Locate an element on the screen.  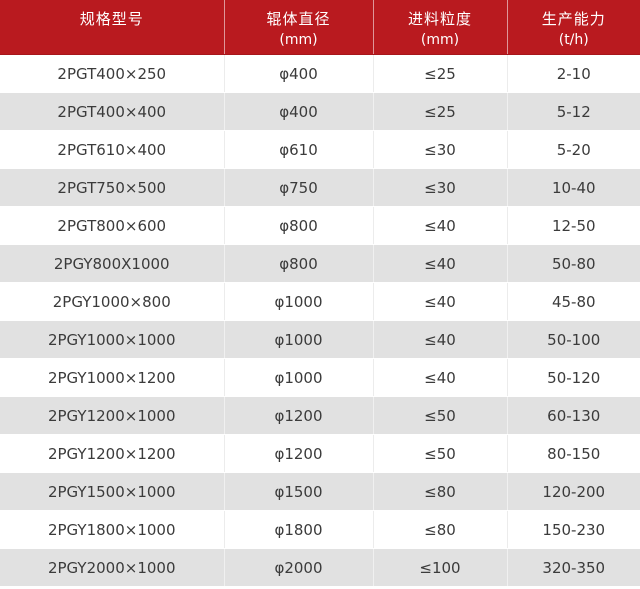
cell-capacity: 60-130 is located at coordinates (573, 415).